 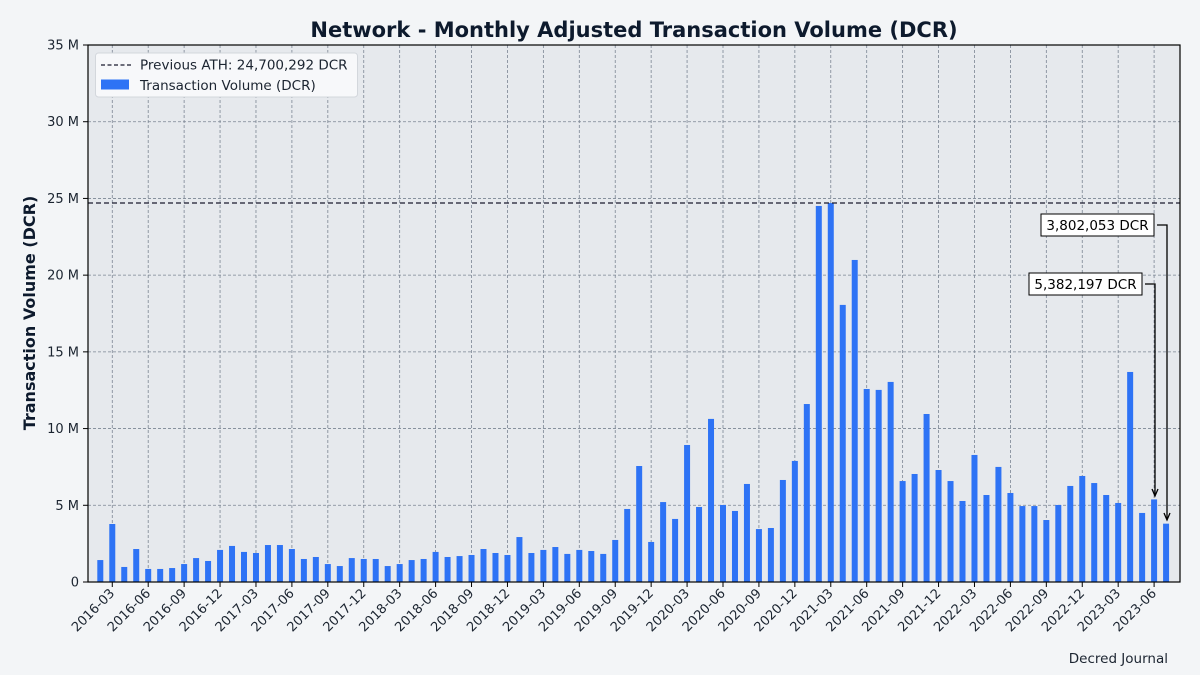 I want to click on y-tick-label: 5 M, so click(x=67, y=506).